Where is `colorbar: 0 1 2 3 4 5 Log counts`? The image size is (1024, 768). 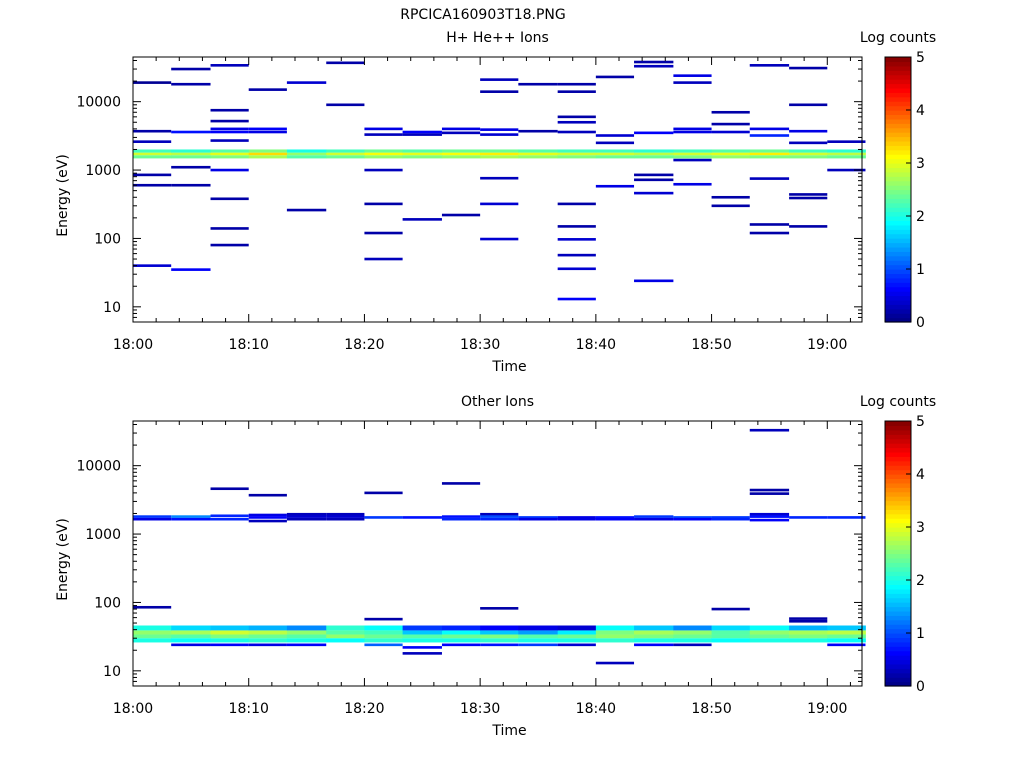 colorbar: 0 1 2 3 4 5 Log counts is located at coordinates (898, 180).